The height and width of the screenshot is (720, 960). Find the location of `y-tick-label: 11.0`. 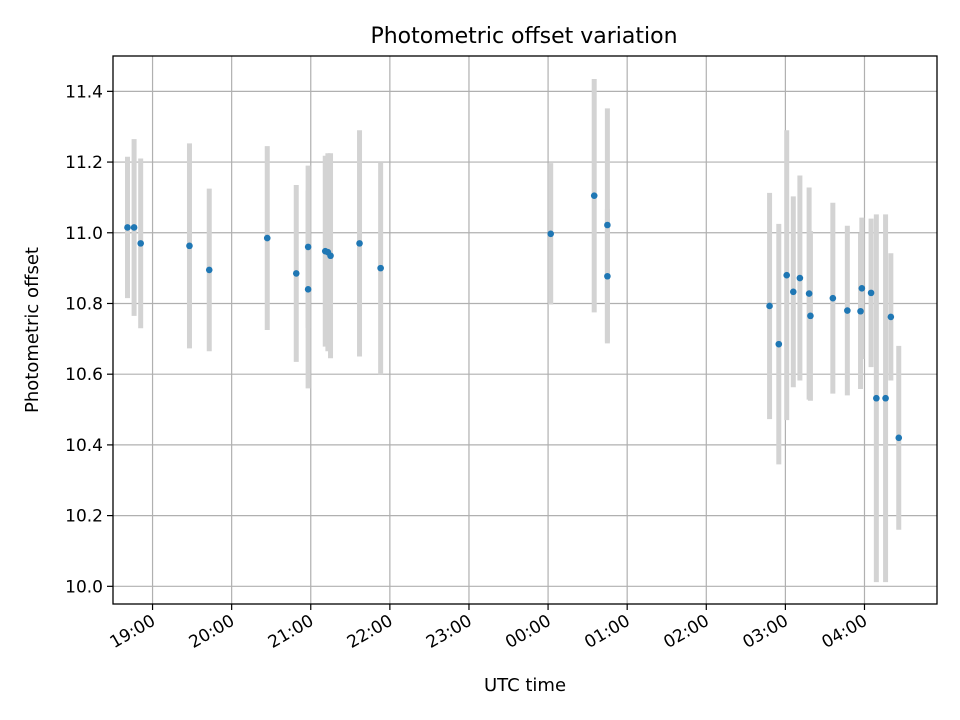

y-tick-label: 11.0 is located at coordinates (84, 234).